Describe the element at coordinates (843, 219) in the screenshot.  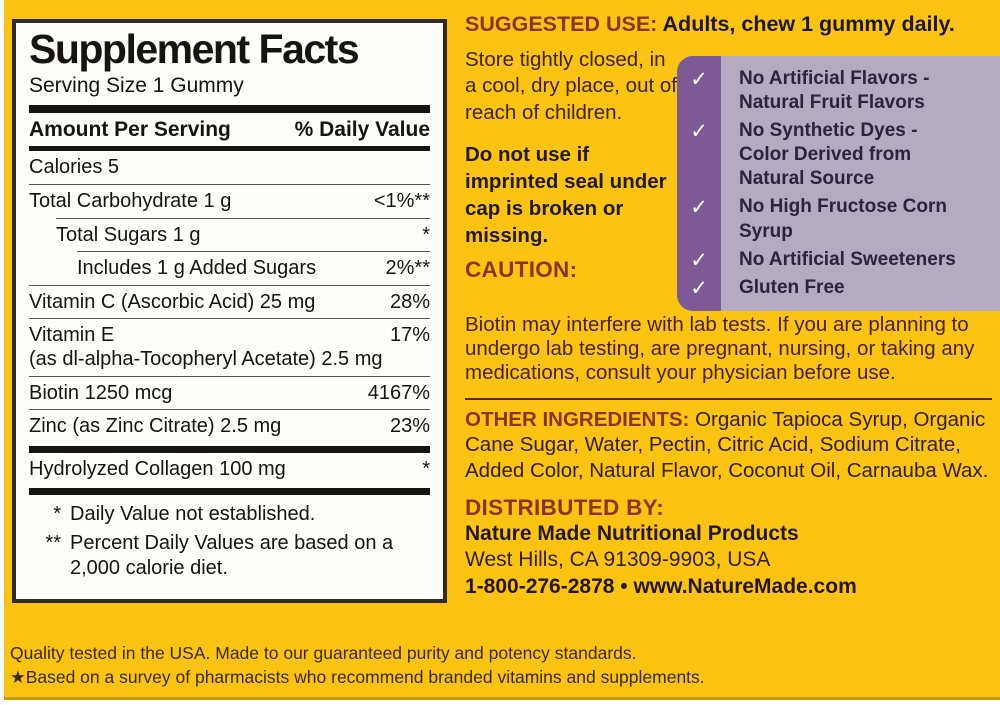
I see `claim-text: No High Fructose Corn Syrup` at that location.